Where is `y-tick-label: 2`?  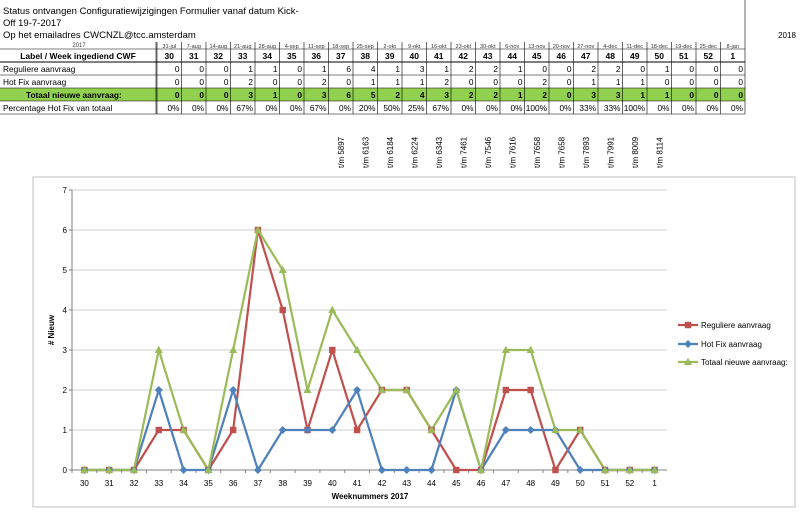
y-tick-label: 2 is located at coordinates (65, 390).